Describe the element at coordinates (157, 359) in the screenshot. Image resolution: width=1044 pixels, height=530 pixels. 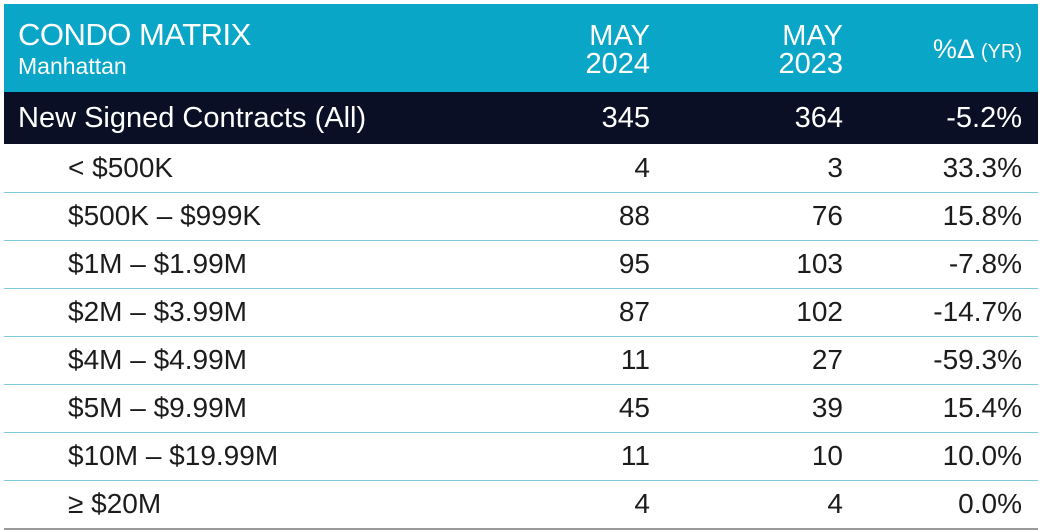
I see `table-row-label: $4M – $4.99M` at that location.